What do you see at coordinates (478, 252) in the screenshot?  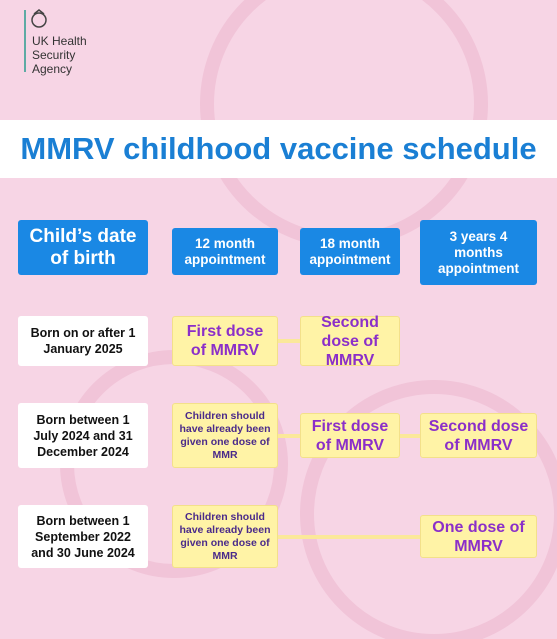 I see `column-header: 3 years 4 months appointment` at bounding box center [478, 252].